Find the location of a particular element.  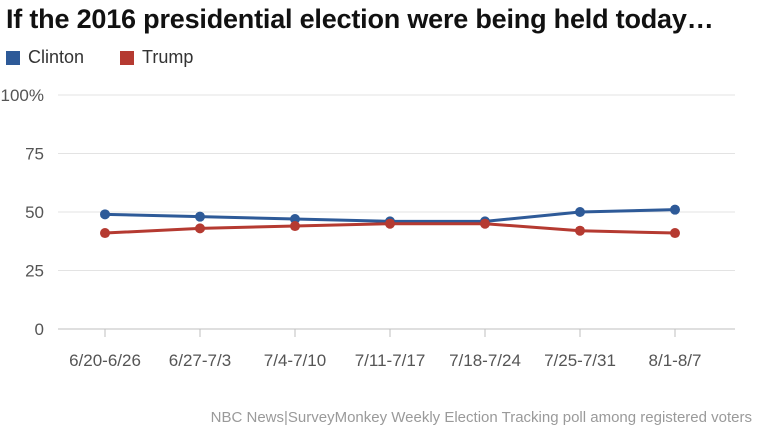

x-tick-label: 6/20-6/26 is located at coordinates (105, 360).